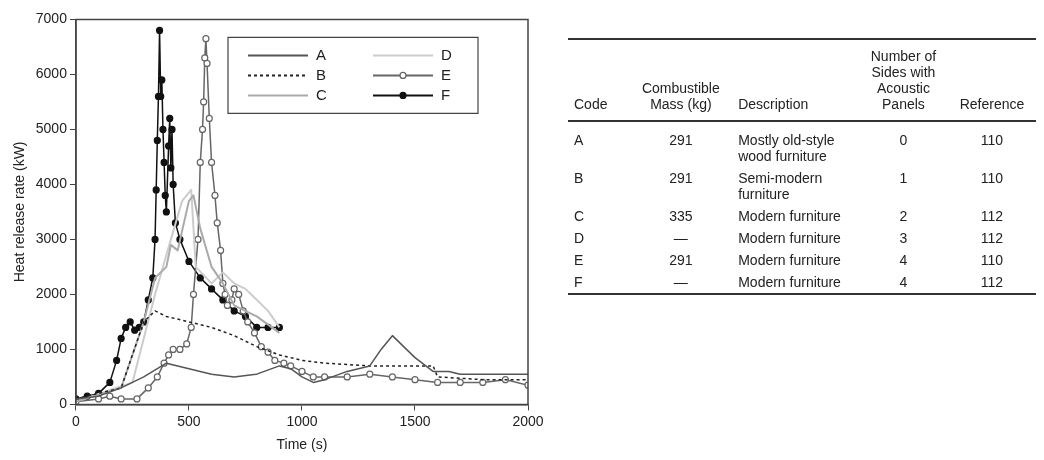  I want to click on text: E, so click(579, 260).